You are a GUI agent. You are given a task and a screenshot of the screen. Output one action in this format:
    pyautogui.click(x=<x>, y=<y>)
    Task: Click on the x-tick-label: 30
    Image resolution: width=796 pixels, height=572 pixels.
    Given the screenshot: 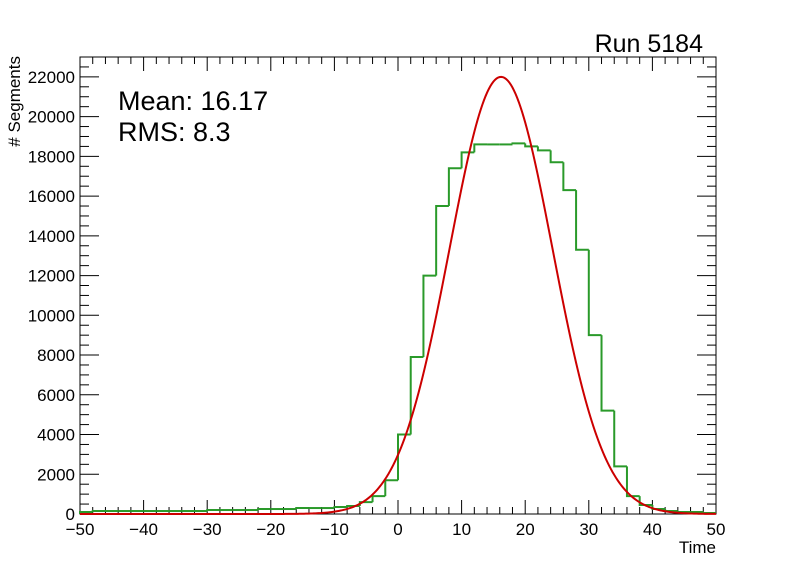 What is the action you would take?
    pyautogui.click(x=588, y=529)
    